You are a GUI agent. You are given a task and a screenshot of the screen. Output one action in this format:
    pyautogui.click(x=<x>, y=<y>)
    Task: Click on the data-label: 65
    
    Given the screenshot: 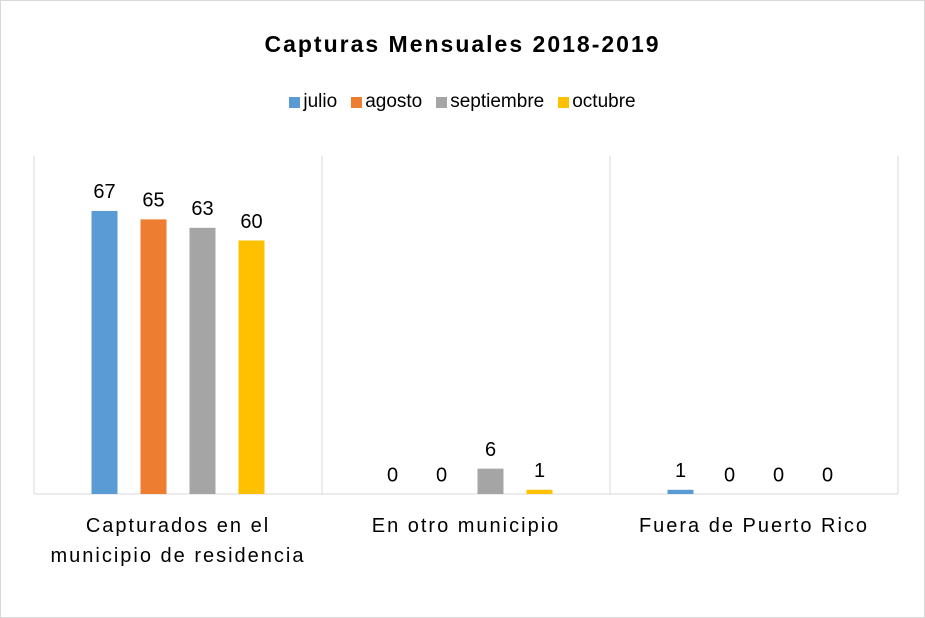 What is the action you would take?
    pyautogui.click(x=153, y=201)
    